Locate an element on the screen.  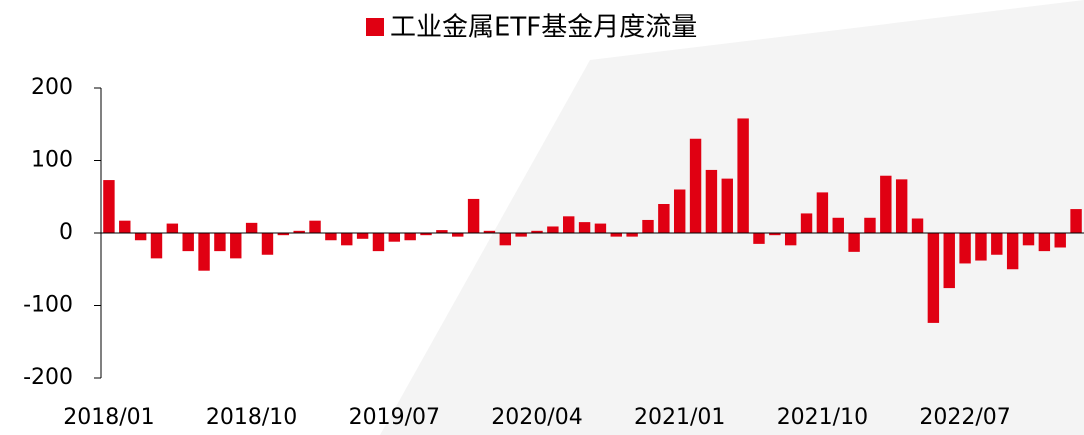
x-tick-label: 2021/01 is located at coordinates (679, 417).